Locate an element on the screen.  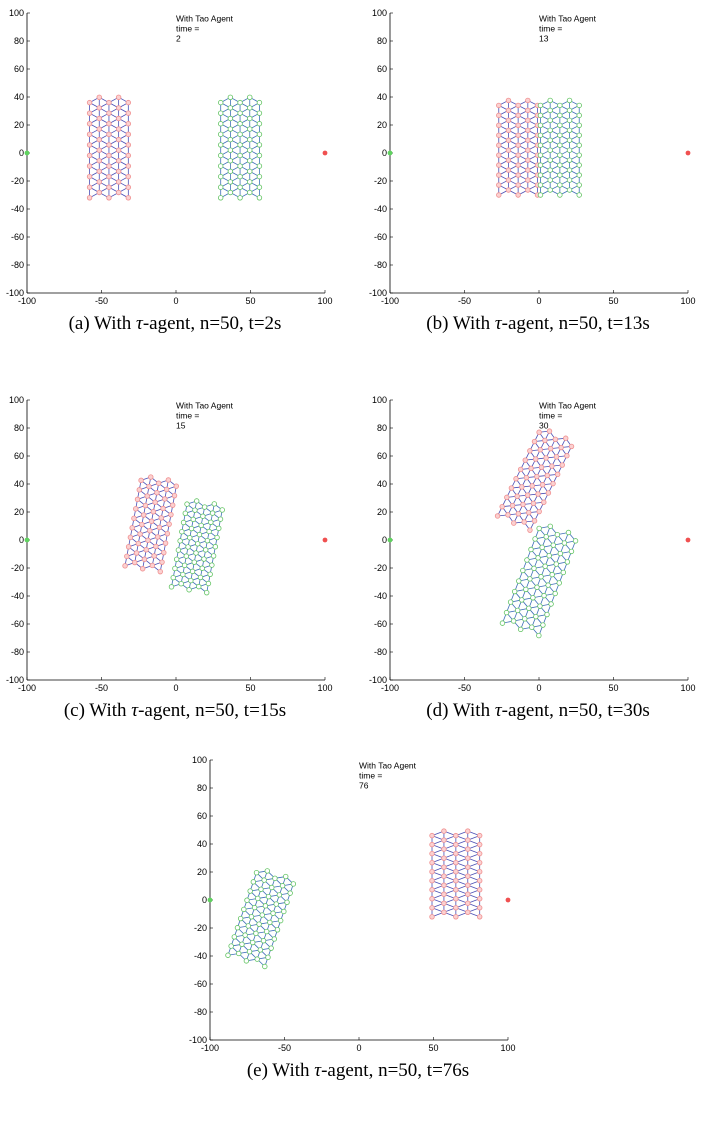
caption-b-tau: τ is located at coordinates (498, 323).